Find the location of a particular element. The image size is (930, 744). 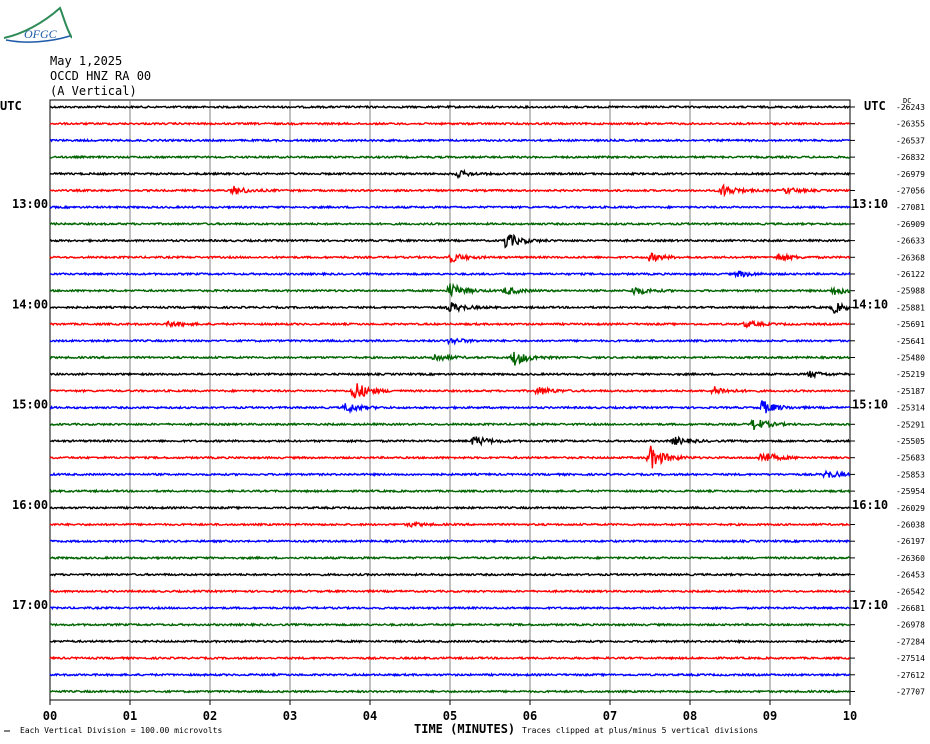

left-hour-label: 15:00 is located at coordinates (30, 405).